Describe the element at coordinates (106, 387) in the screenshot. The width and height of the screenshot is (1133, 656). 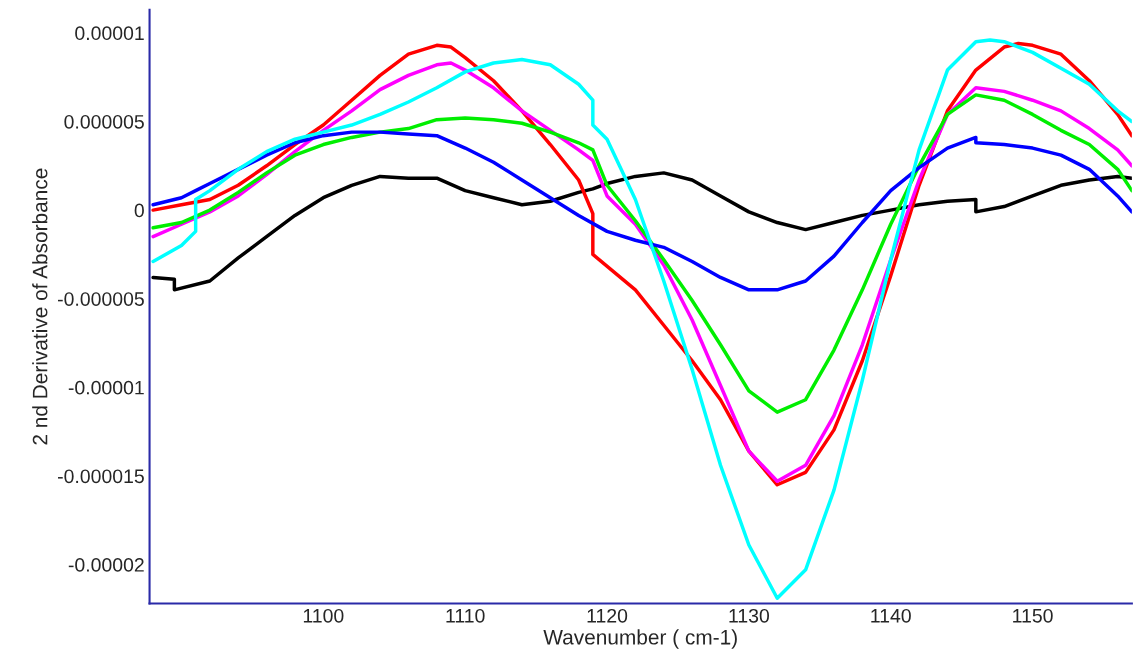
I see `y-tick-label: -0.00001` at that location.